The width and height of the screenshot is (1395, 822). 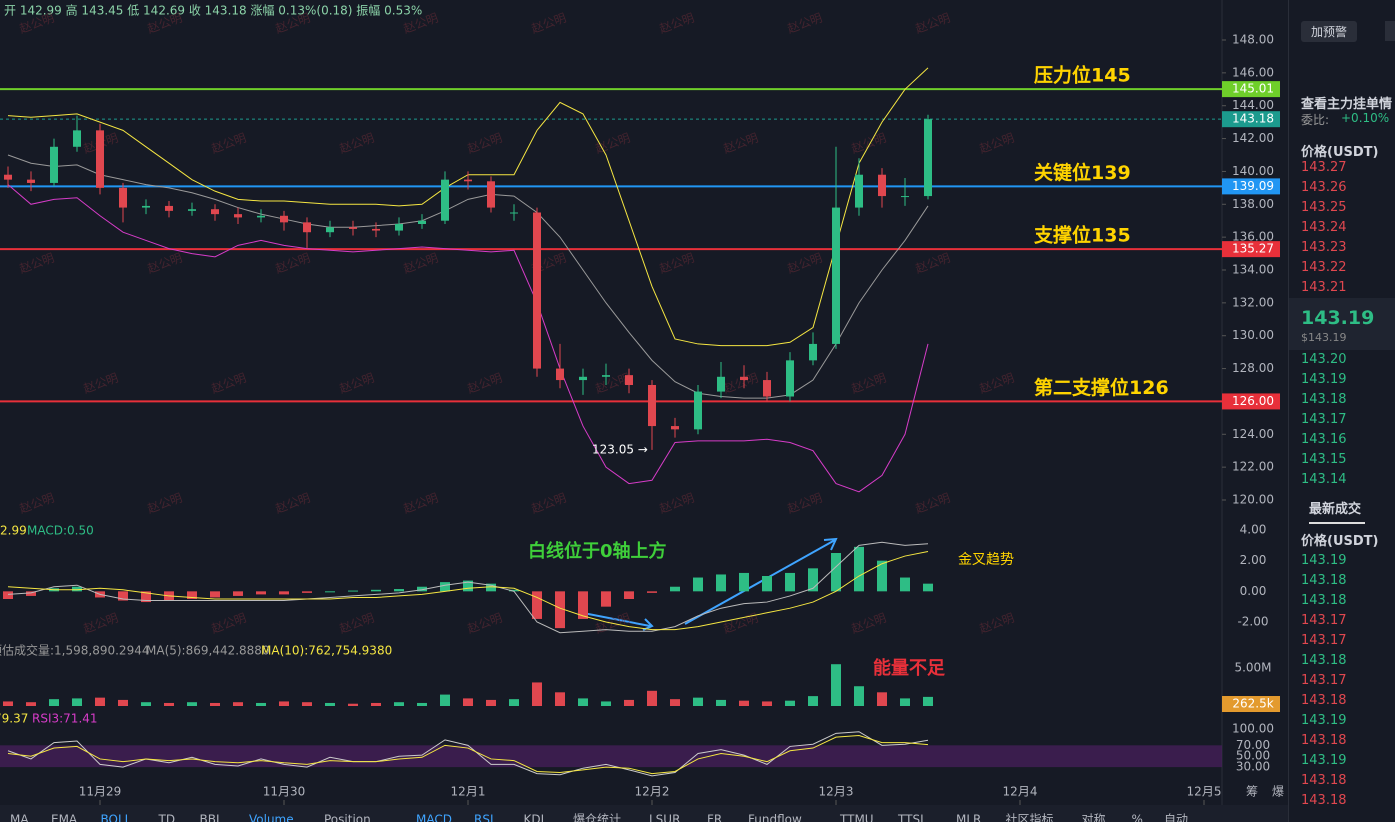 What do you see at coordinates (484, 817) in the screenshot?
I see `tab: RSI` at bounding box center [484, 817].